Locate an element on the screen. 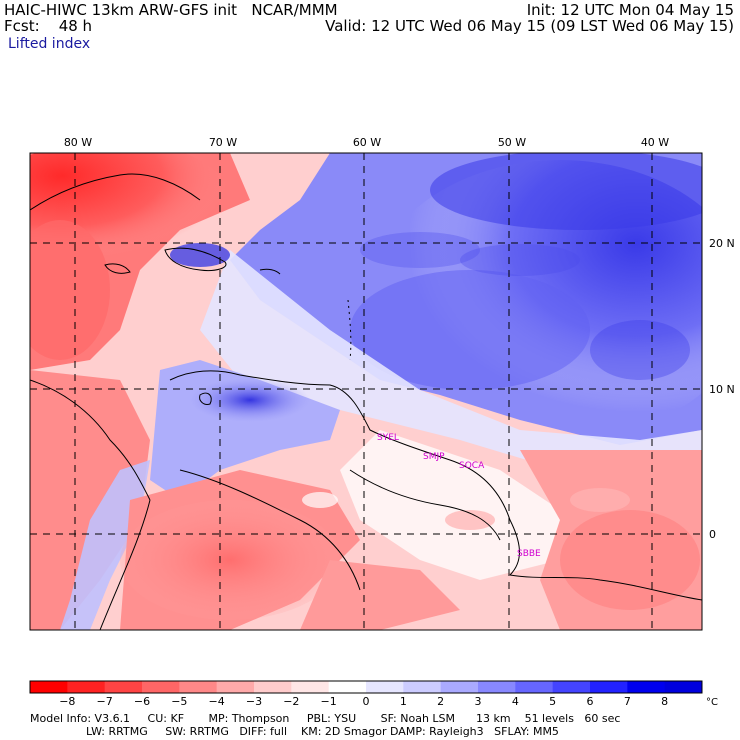  colorbar-unit: °C is located at coordinates (712, 702).